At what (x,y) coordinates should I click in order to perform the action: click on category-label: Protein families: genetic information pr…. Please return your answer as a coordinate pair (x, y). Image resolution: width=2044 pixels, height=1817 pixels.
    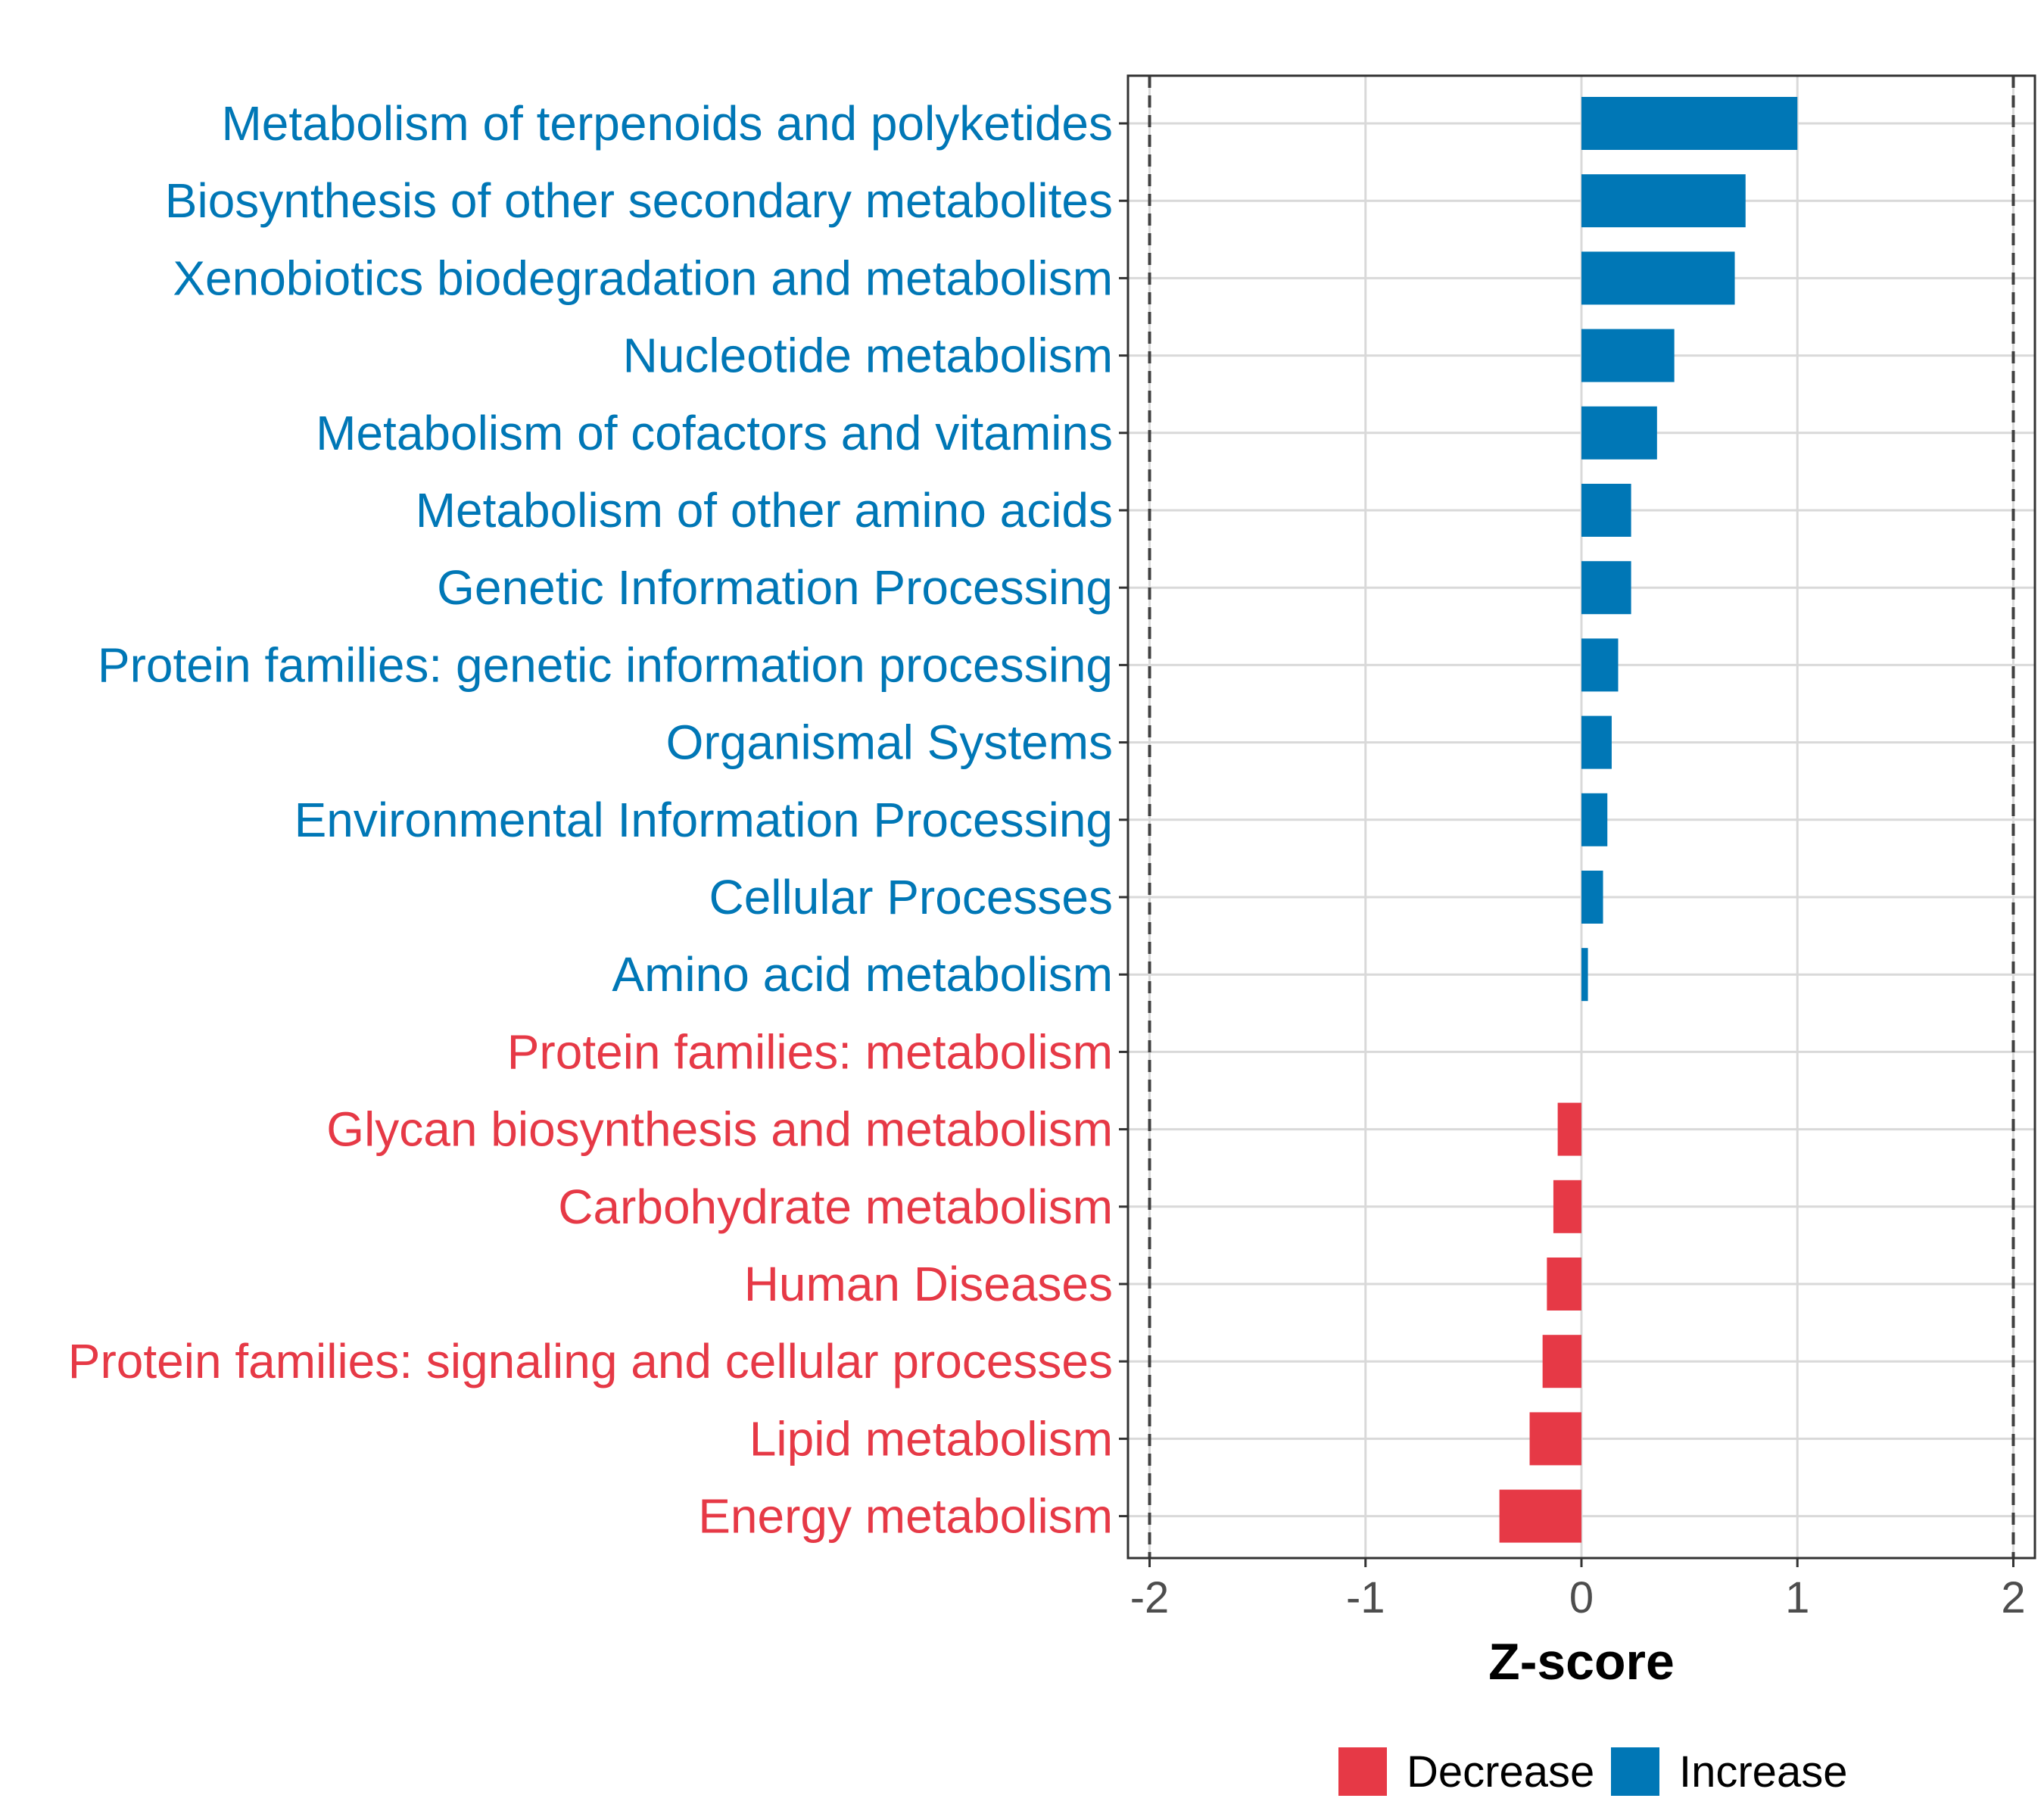
    Looking at the image, I should click on (605, 664).